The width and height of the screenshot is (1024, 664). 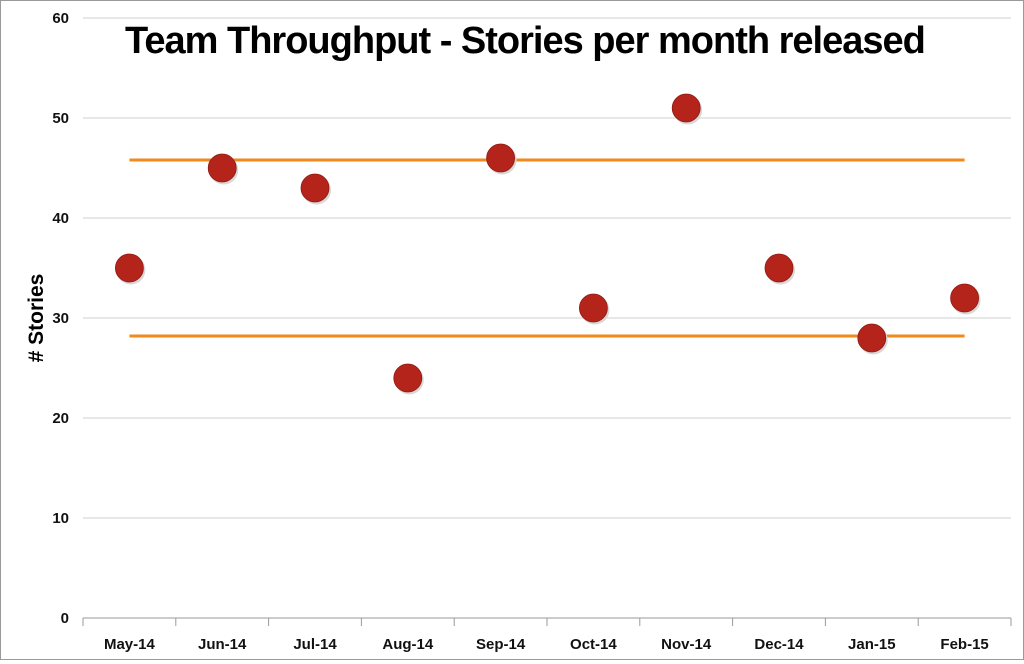 I want to click on x-tick-label: Aug-14, so click(x=407, y=644).